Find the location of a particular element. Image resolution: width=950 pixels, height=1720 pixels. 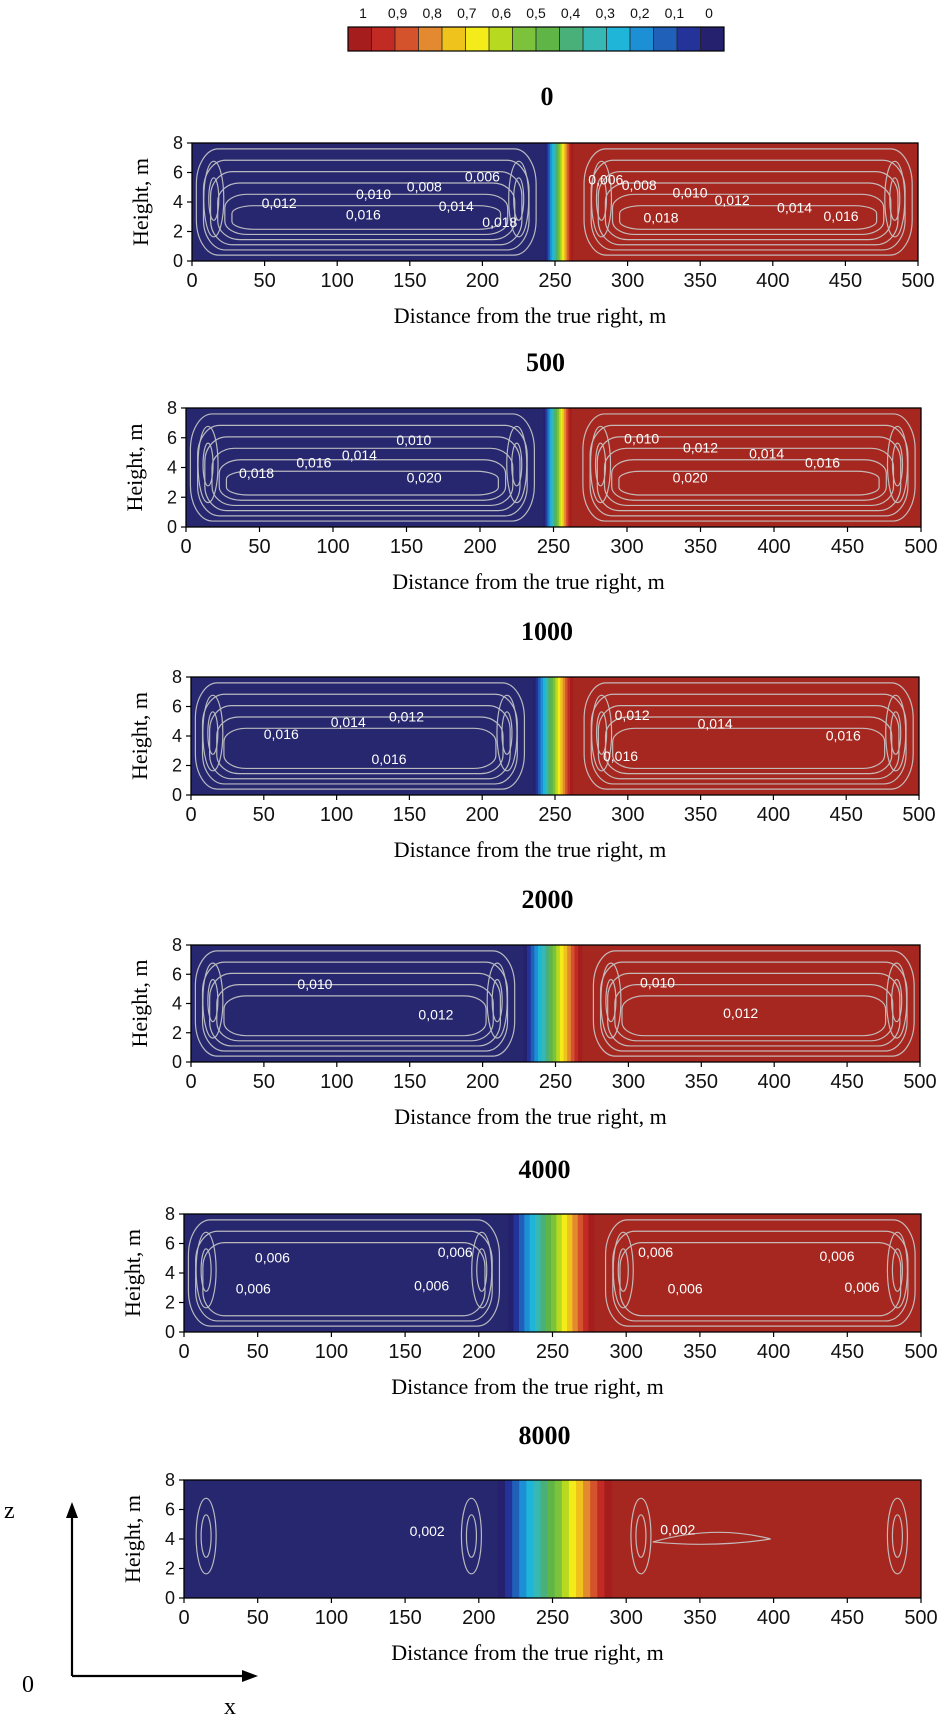

z-arrowhead-icon is located at coordinates (72, 1510).